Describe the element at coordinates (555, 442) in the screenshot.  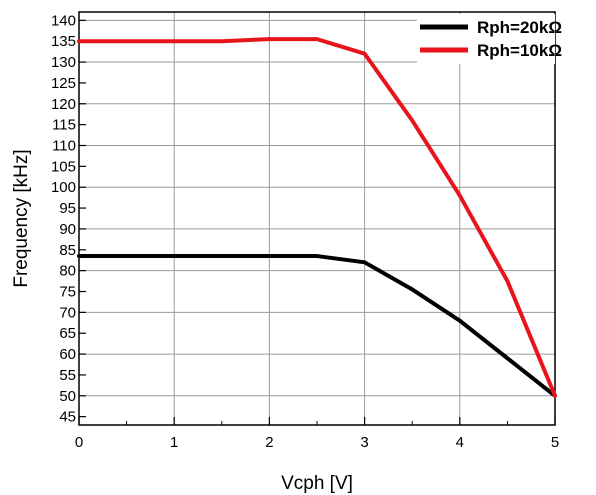
I see `x-tick-label: 5` at that location.